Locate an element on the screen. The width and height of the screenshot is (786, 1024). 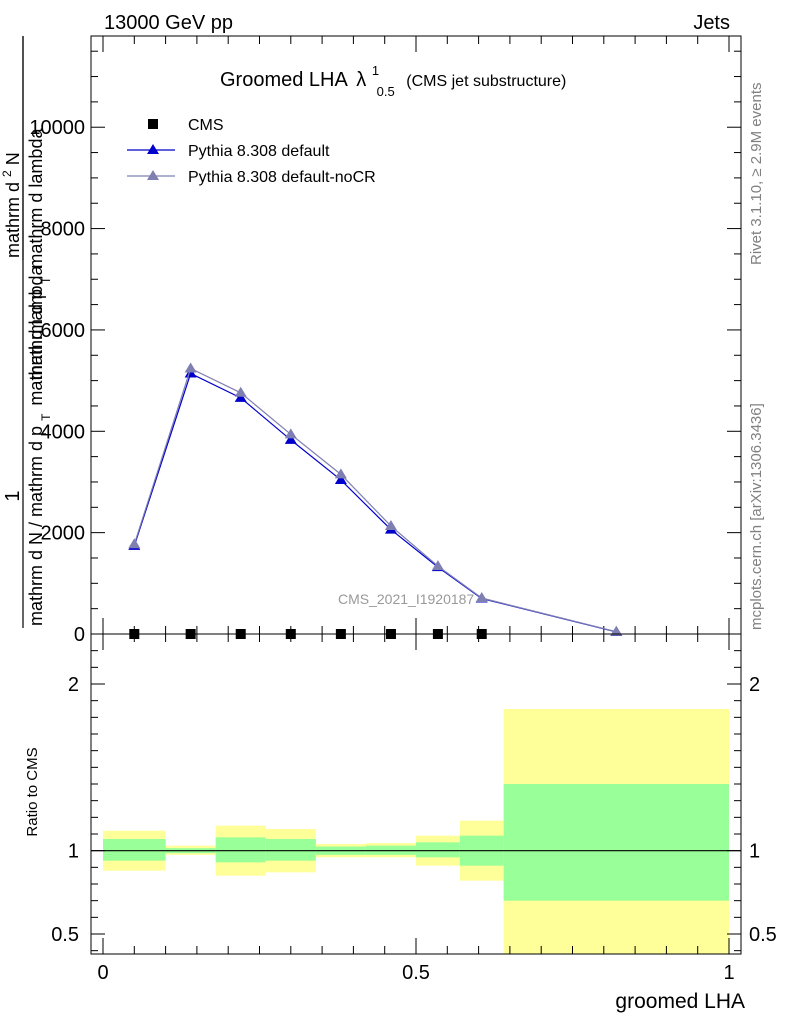
main-ytick-label: 2000 is located at coordinates (63, 534).